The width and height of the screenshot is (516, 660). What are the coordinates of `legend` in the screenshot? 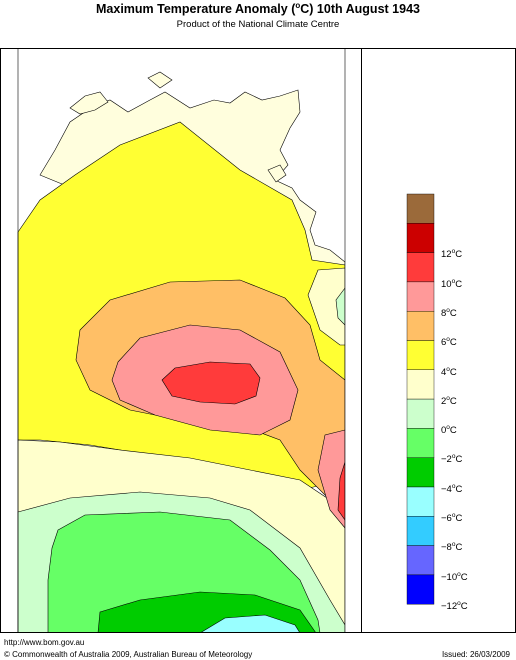 It's located at (420, 399).